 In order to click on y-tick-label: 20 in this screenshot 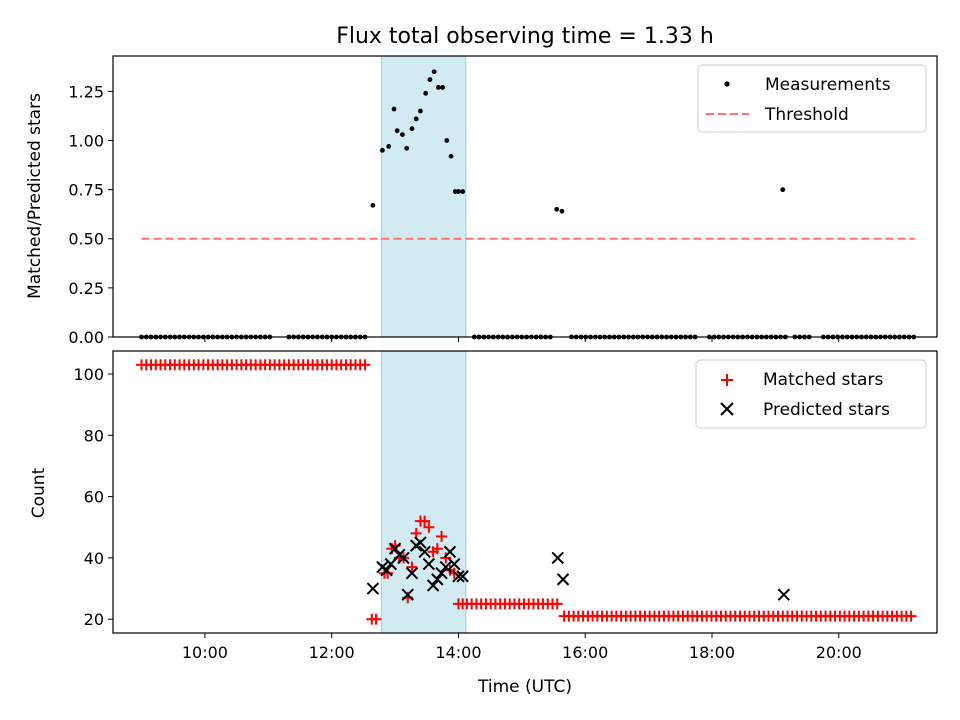, I will do `click(94, 619)`.